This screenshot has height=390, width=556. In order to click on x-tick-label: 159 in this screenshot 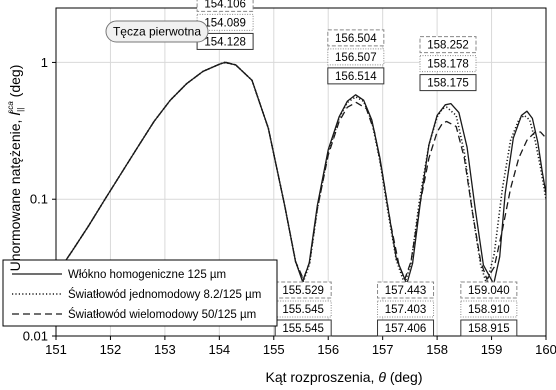, I will do `click(492, 349)`.